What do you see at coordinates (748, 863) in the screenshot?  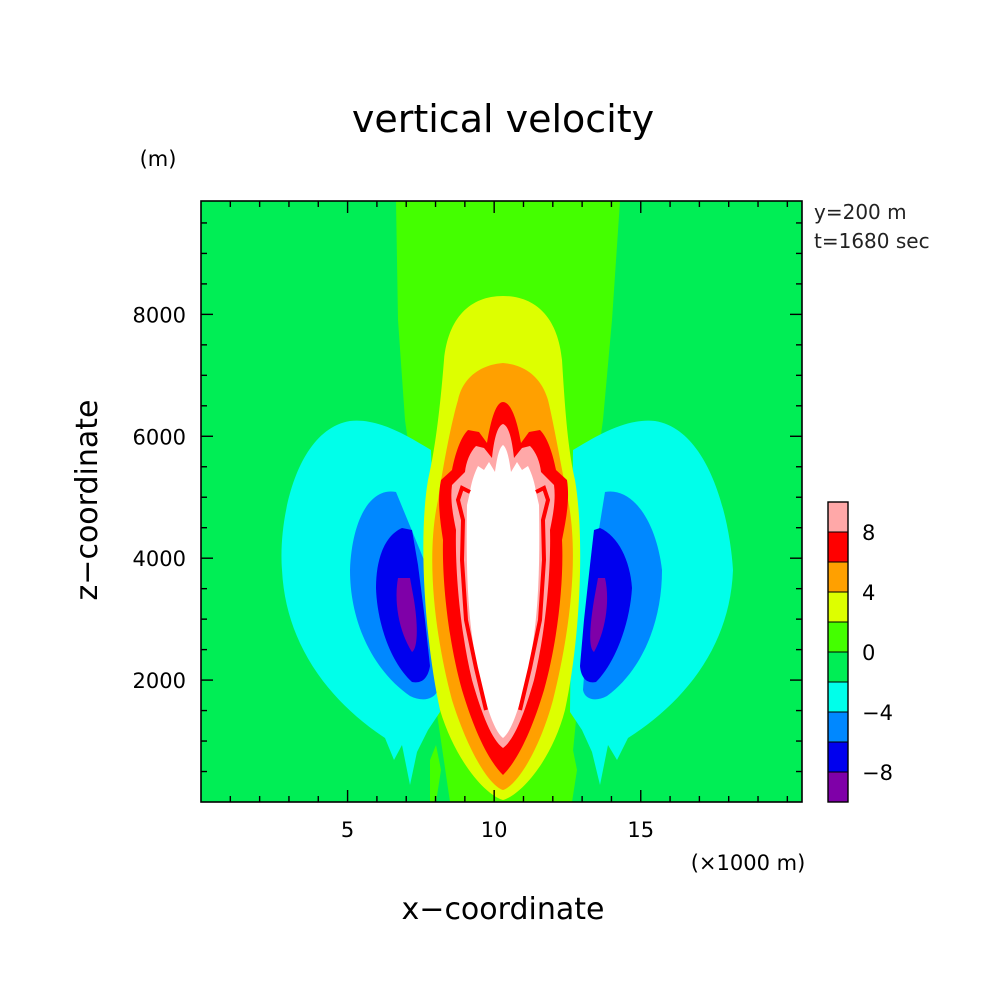 I see `x-unit-label: (×1000 m)` at bounding box center [748, 863].